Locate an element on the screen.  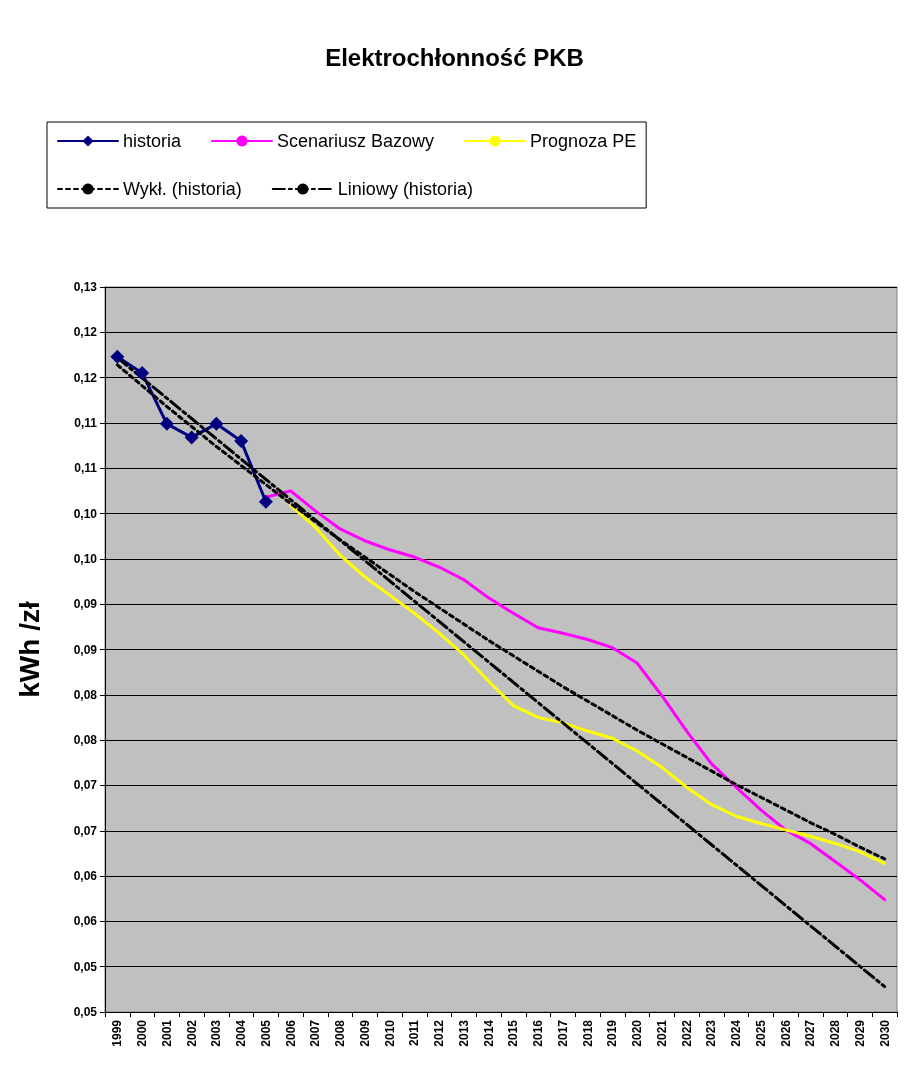
x-tick-label: 2000 is located at coordinates (142, 1033).